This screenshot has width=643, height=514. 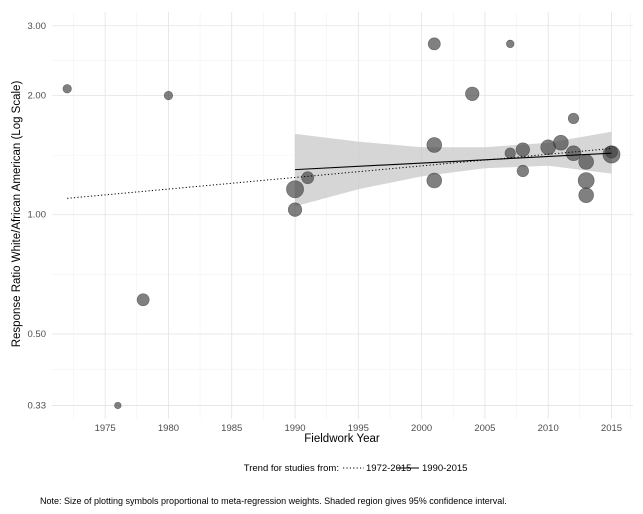 I want to click on confidence-band, so click(x=453, y=169).